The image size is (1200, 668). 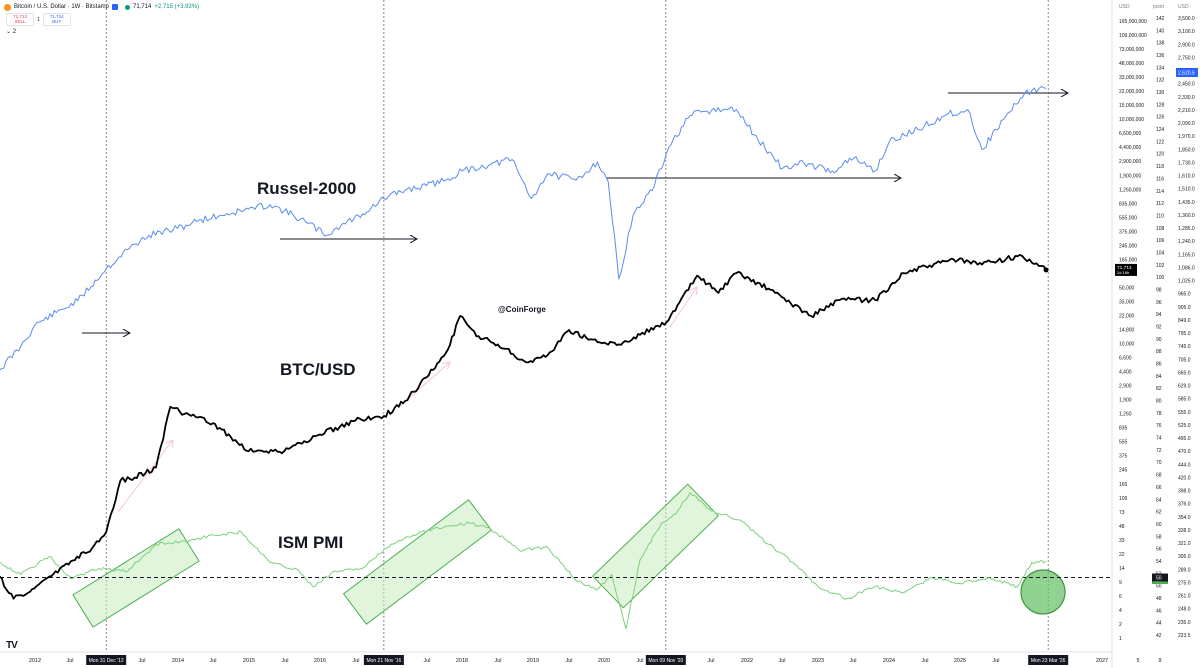 What do you see at coordinates (533, 661) in the screenshot?
I see `x-tick-label: 2019` at bounding box center [533, 661].